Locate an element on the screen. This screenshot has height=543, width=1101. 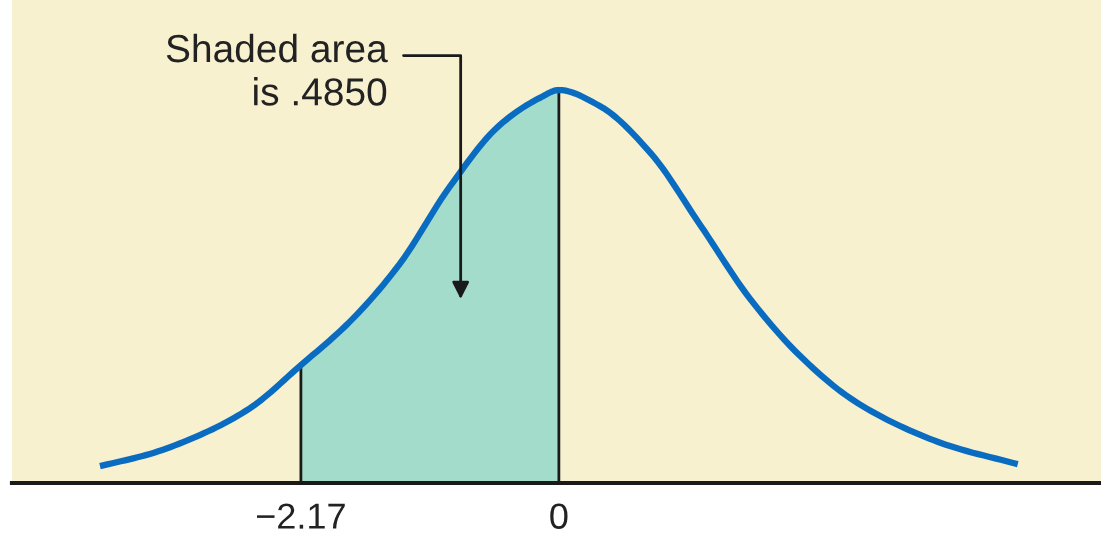
x-tick-label: −2.17 is located at coordinates (300, 516).